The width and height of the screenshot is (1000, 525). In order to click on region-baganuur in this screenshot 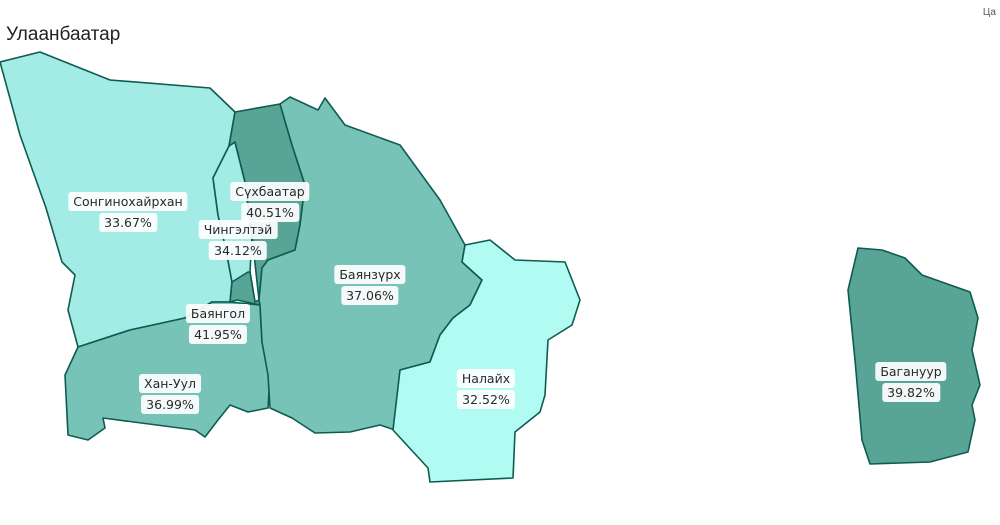, I will do `click(914, 356)`.